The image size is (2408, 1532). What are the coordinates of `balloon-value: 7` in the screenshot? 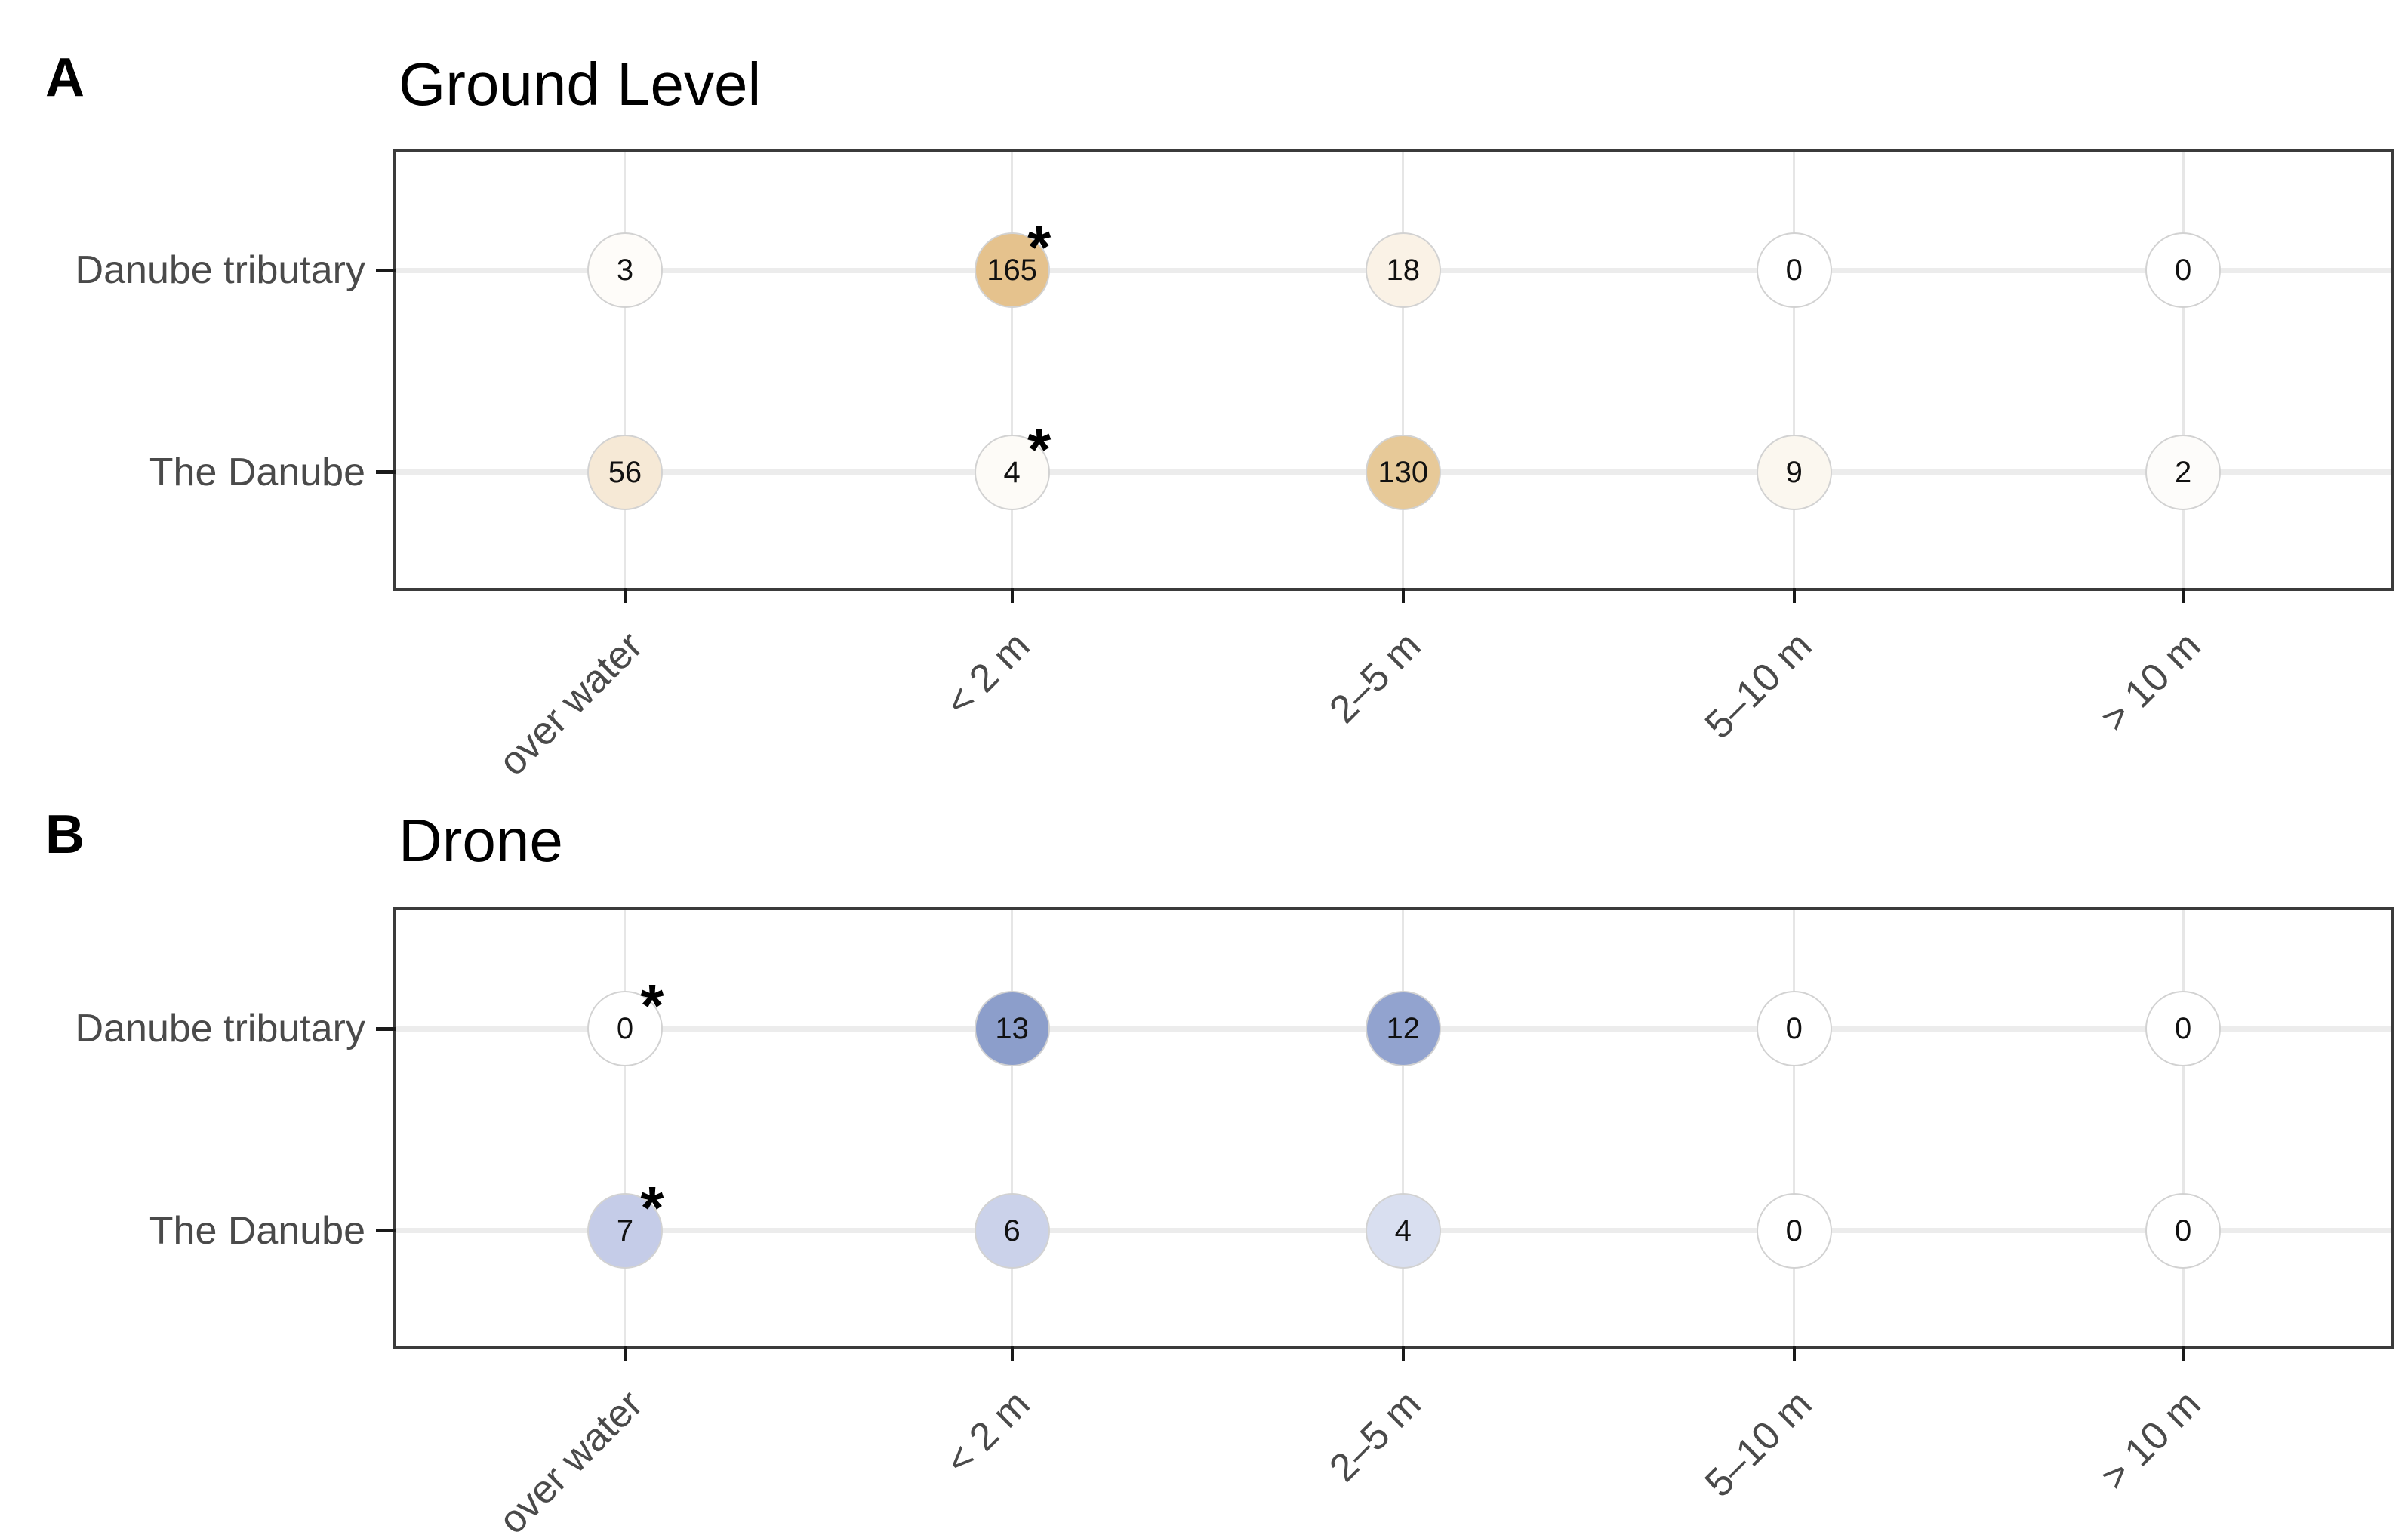 It's located at (625, 1230).